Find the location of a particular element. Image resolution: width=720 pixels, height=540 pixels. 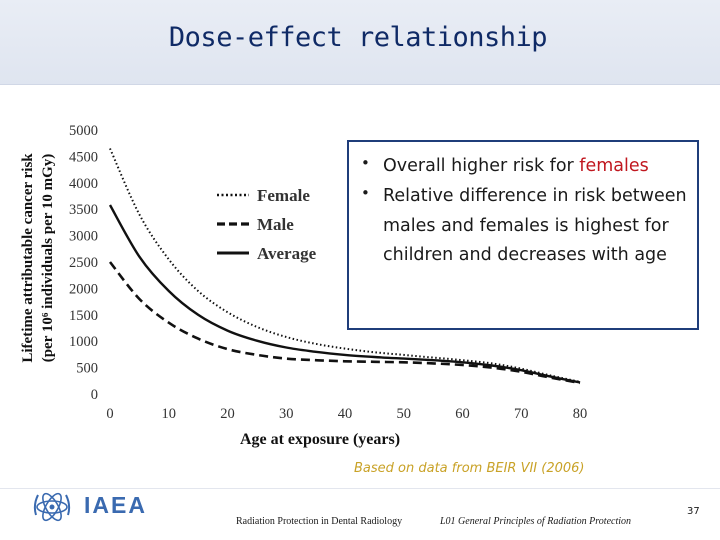

logo-text: IAEA is located at coordinates (115, 505).